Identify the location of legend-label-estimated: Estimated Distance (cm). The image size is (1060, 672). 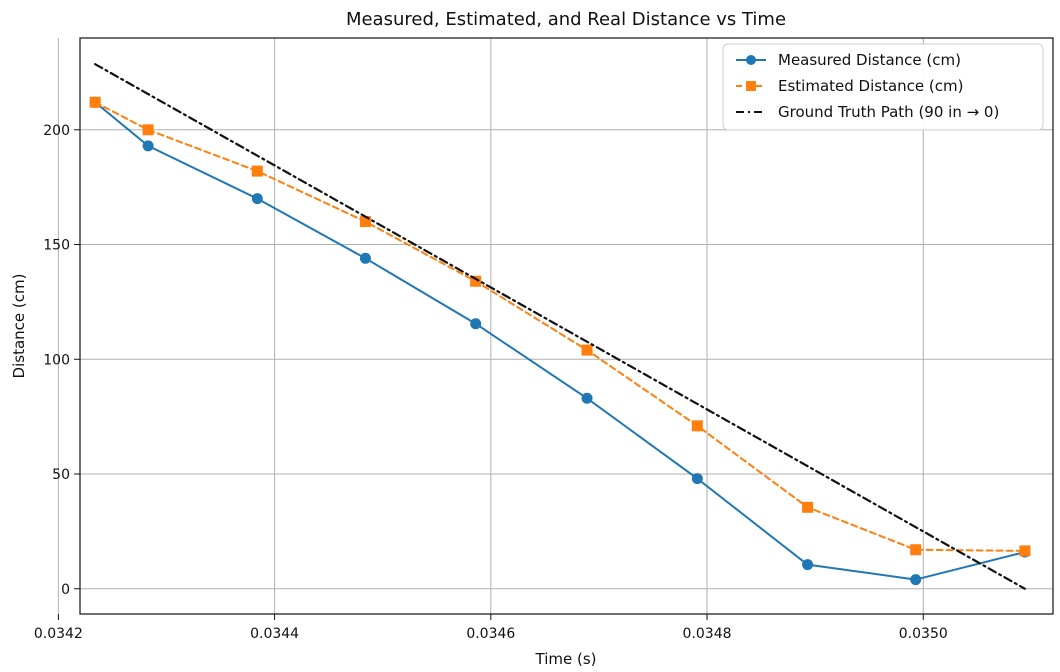
(870, 86).